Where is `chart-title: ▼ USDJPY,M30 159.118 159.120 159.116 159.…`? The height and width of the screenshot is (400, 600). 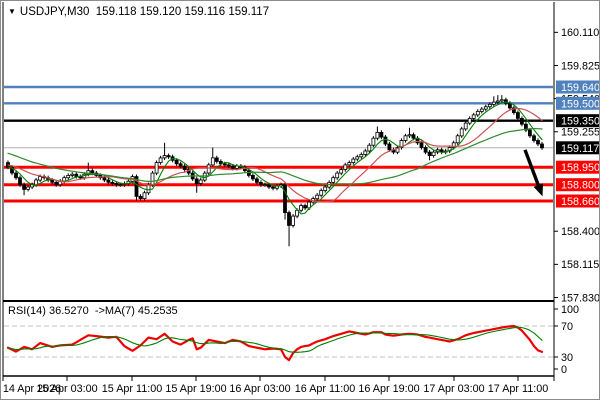
chart-title: ▼ USDJPY,M30 159.118 159.120 159.116 159.… is located at coordinates (138, 12).